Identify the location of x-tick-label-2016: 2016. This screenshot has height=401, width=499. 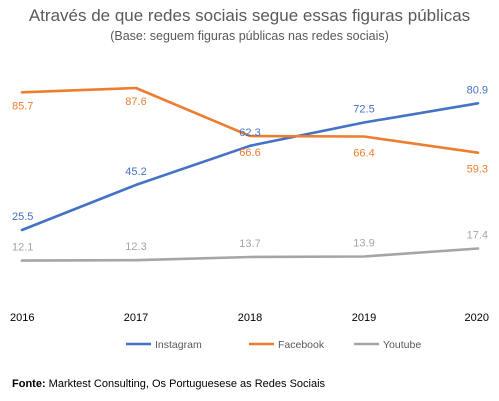
(22, 318).